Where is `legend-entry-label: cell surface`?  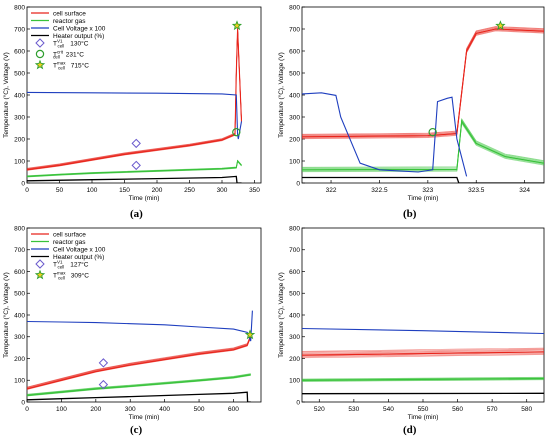
legend-entry-label: cell surface is located at coordinates (69, 13).